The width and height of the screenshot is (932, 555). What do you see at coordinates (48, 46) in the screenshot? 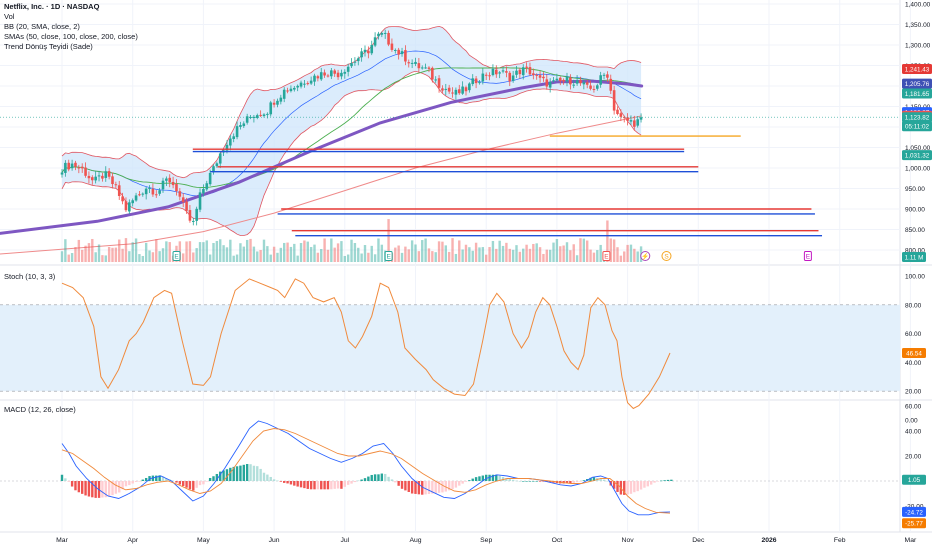
I see `legend-trend: Trend Dönüş Teyidi (Sade)` at bounding box center [48, 46].